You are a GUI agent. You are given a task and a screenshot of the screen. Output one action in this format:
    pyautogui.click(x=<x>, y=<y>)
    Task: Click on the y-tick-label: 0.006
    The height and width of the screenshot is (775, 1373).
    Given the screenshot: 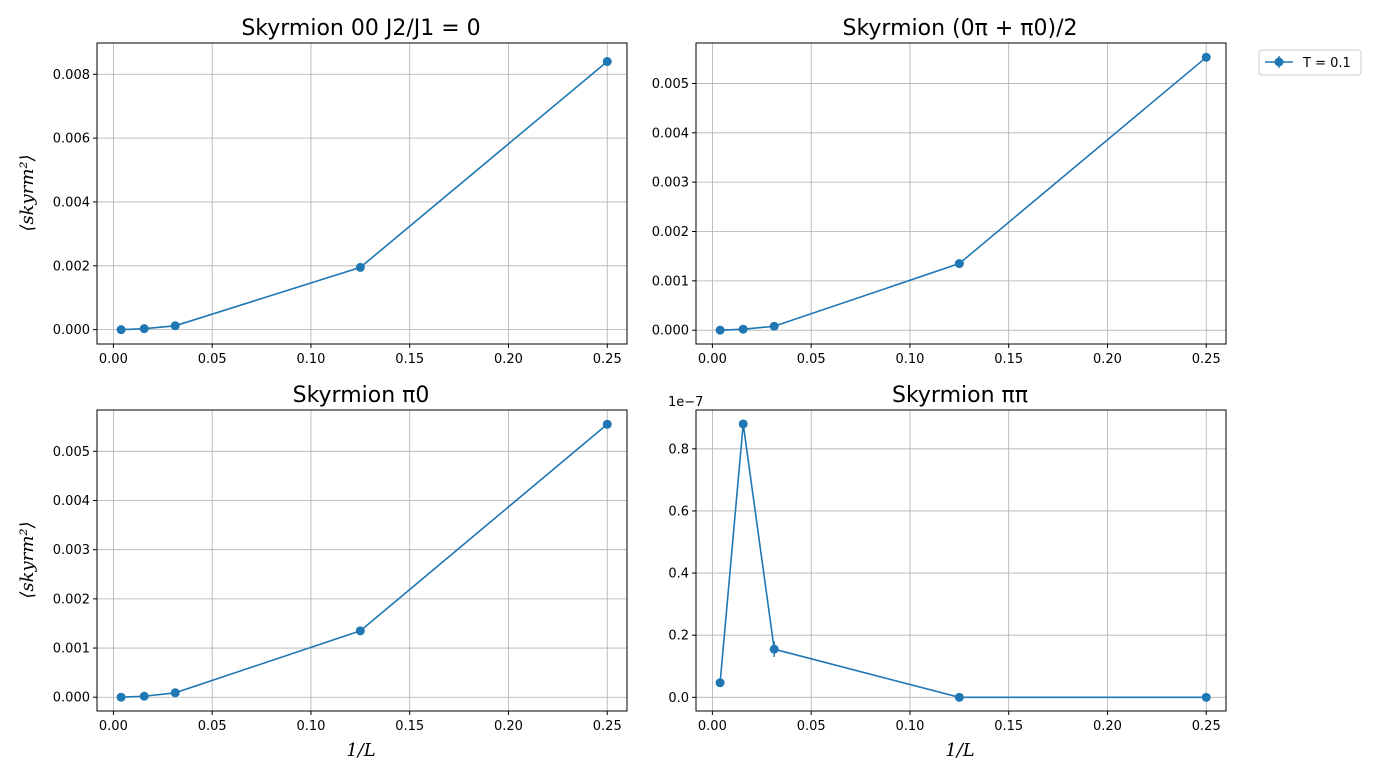 What is the action you would take?
    pyautogui.click(x=71, y=139)
    